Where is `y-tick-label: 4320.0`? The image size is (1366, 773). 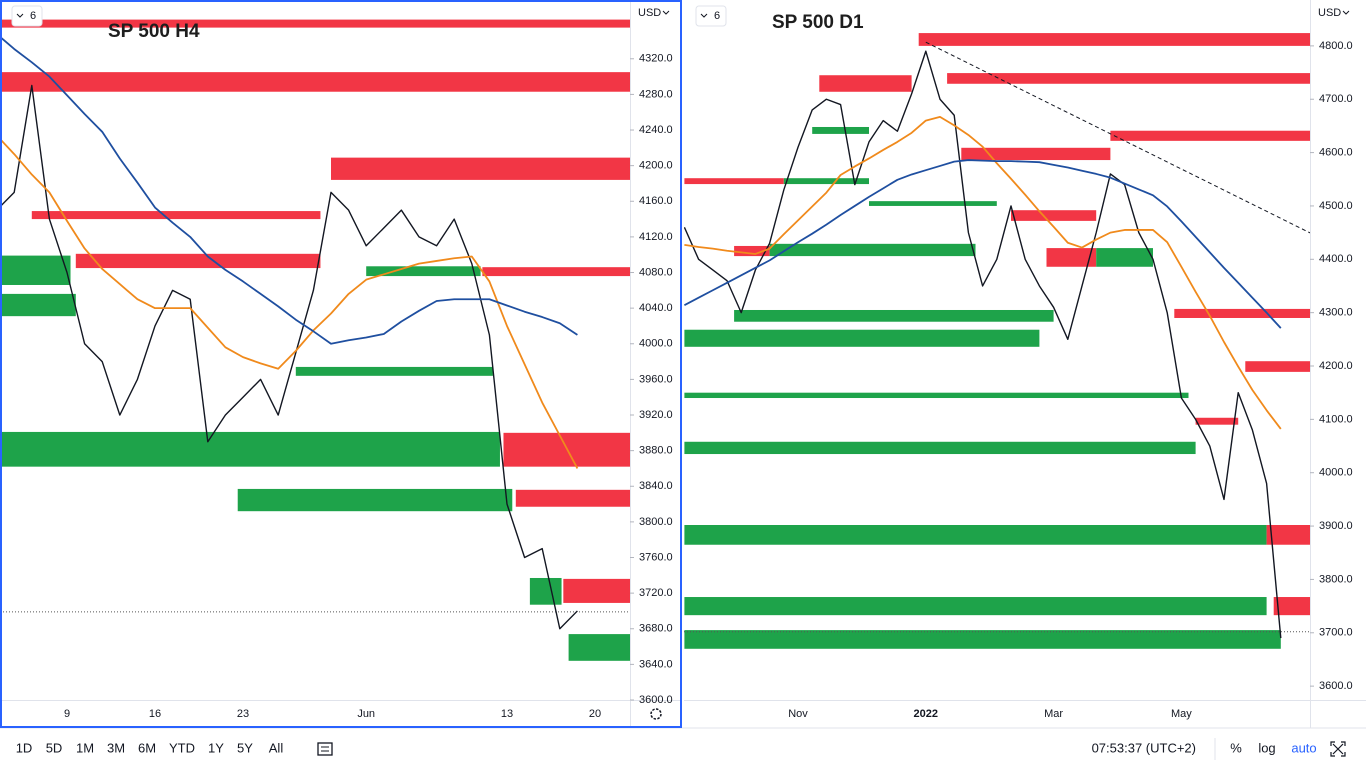 y-tick-label: 4320.0 is located at coordinates (656, 59).